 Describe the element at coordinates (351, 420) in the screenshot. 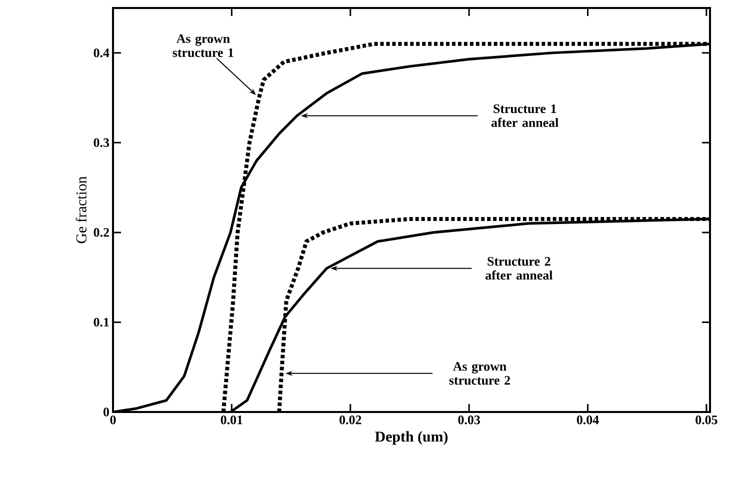

I see `x-tick-label: 0.02` at that location.